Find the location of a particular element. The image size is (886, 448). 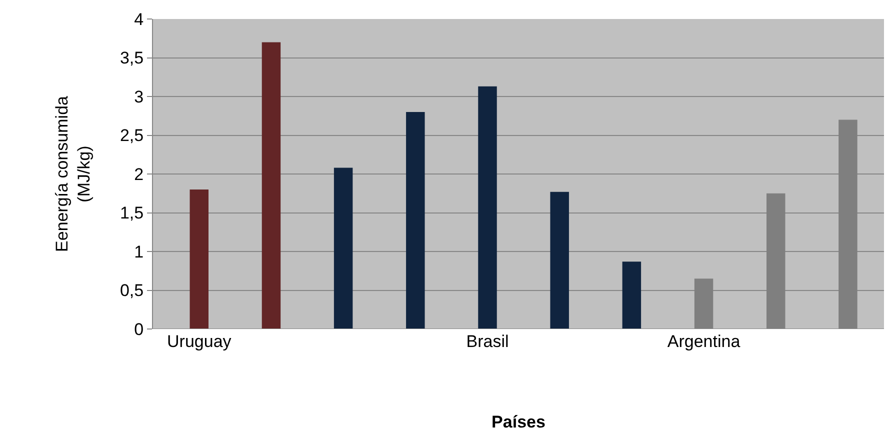

y-tick-label: 0,5 is located at coordinates (132, 290).